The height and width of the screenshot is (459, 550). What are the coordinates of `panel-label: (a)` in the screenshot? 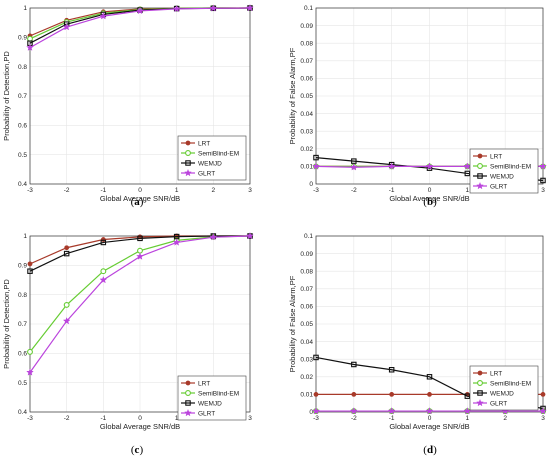 It's located at (137, 202).